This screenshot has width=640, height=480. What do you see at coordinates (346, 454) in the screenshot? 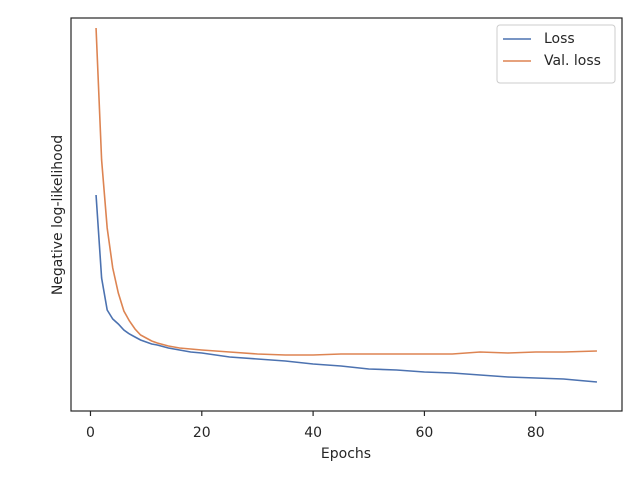
I see `x-axis-label: Epochs` at bounding box center [346, 454].